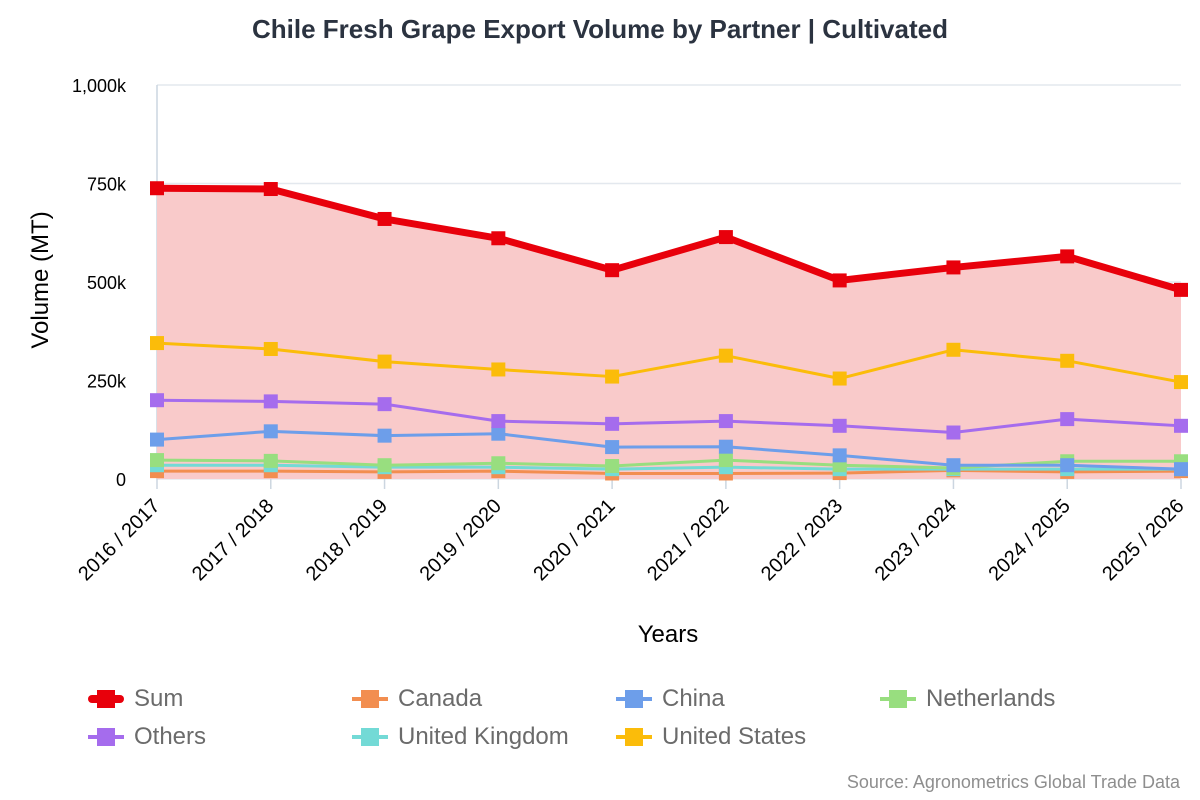 This screenshot has height=800, width=1200. Describe the element at coordinates (347, 540) in the screenshot. I see `x-tick-label: 2018 / 2019` at that location.